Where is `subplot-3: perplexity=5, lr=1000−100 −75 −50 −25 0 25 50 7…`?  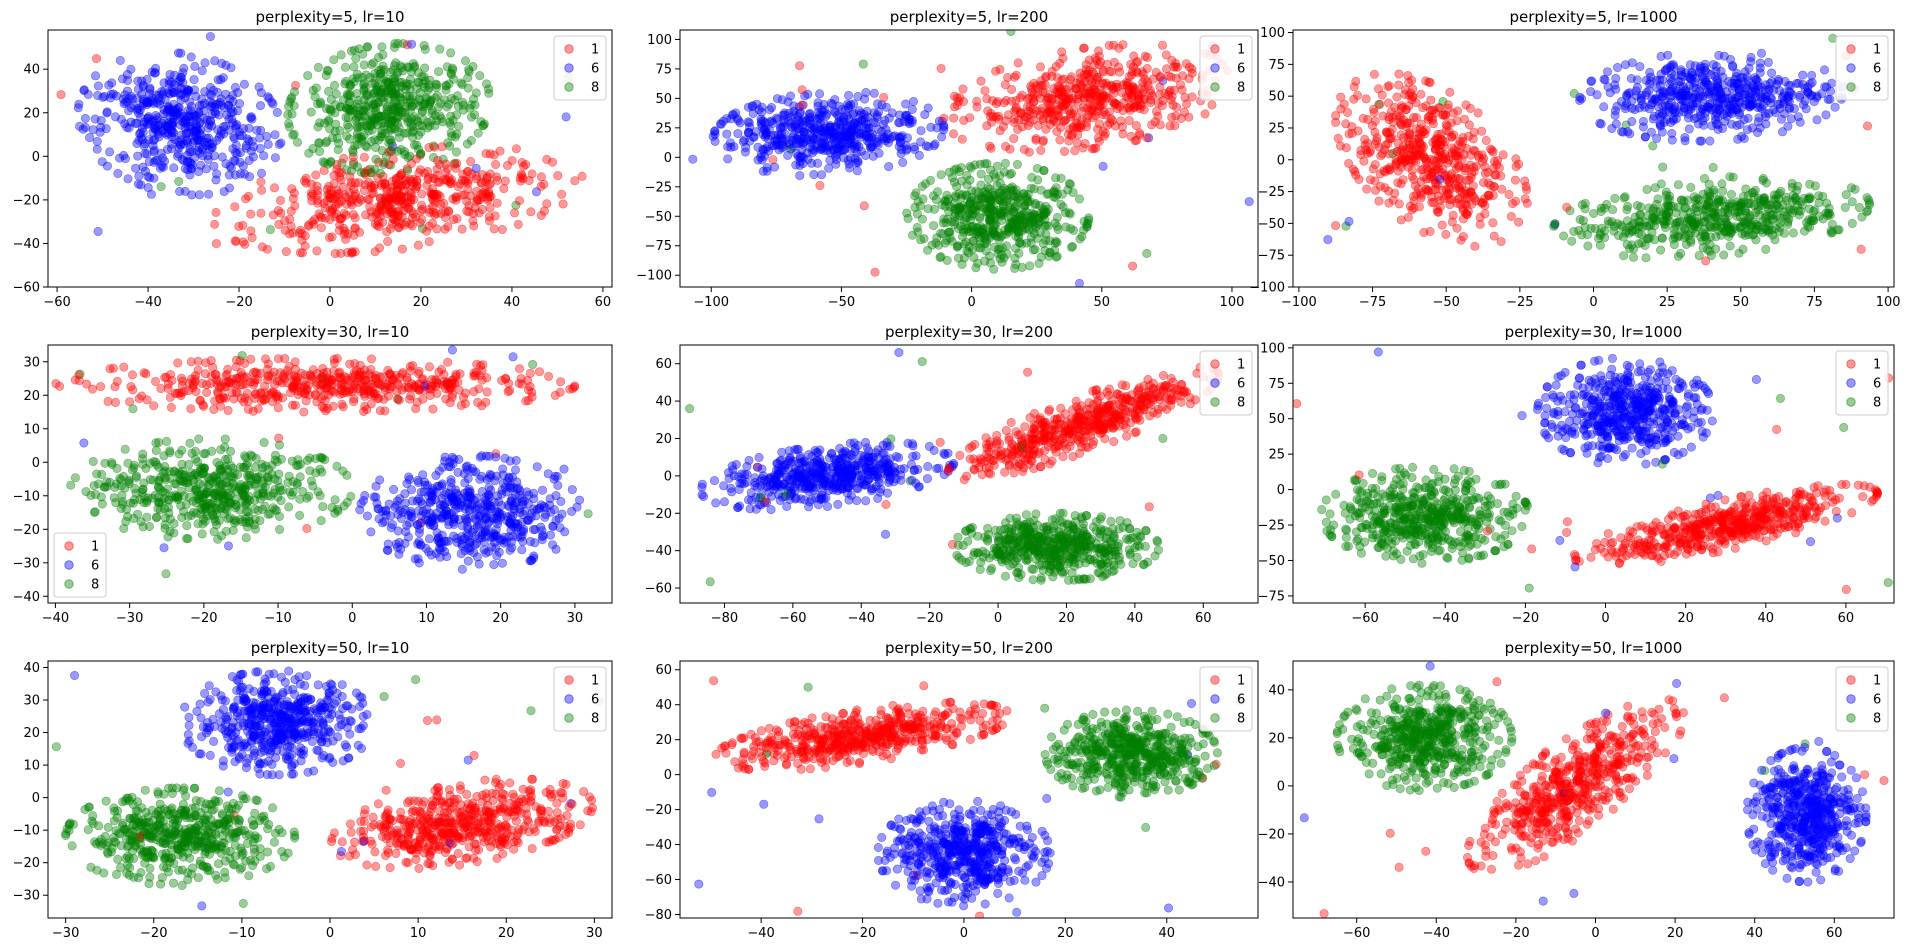 subplot-3: perplexity=5, lr=1000−100 −75 −50 −25 0 25 50 7… is located at coordinates (1574, 159).